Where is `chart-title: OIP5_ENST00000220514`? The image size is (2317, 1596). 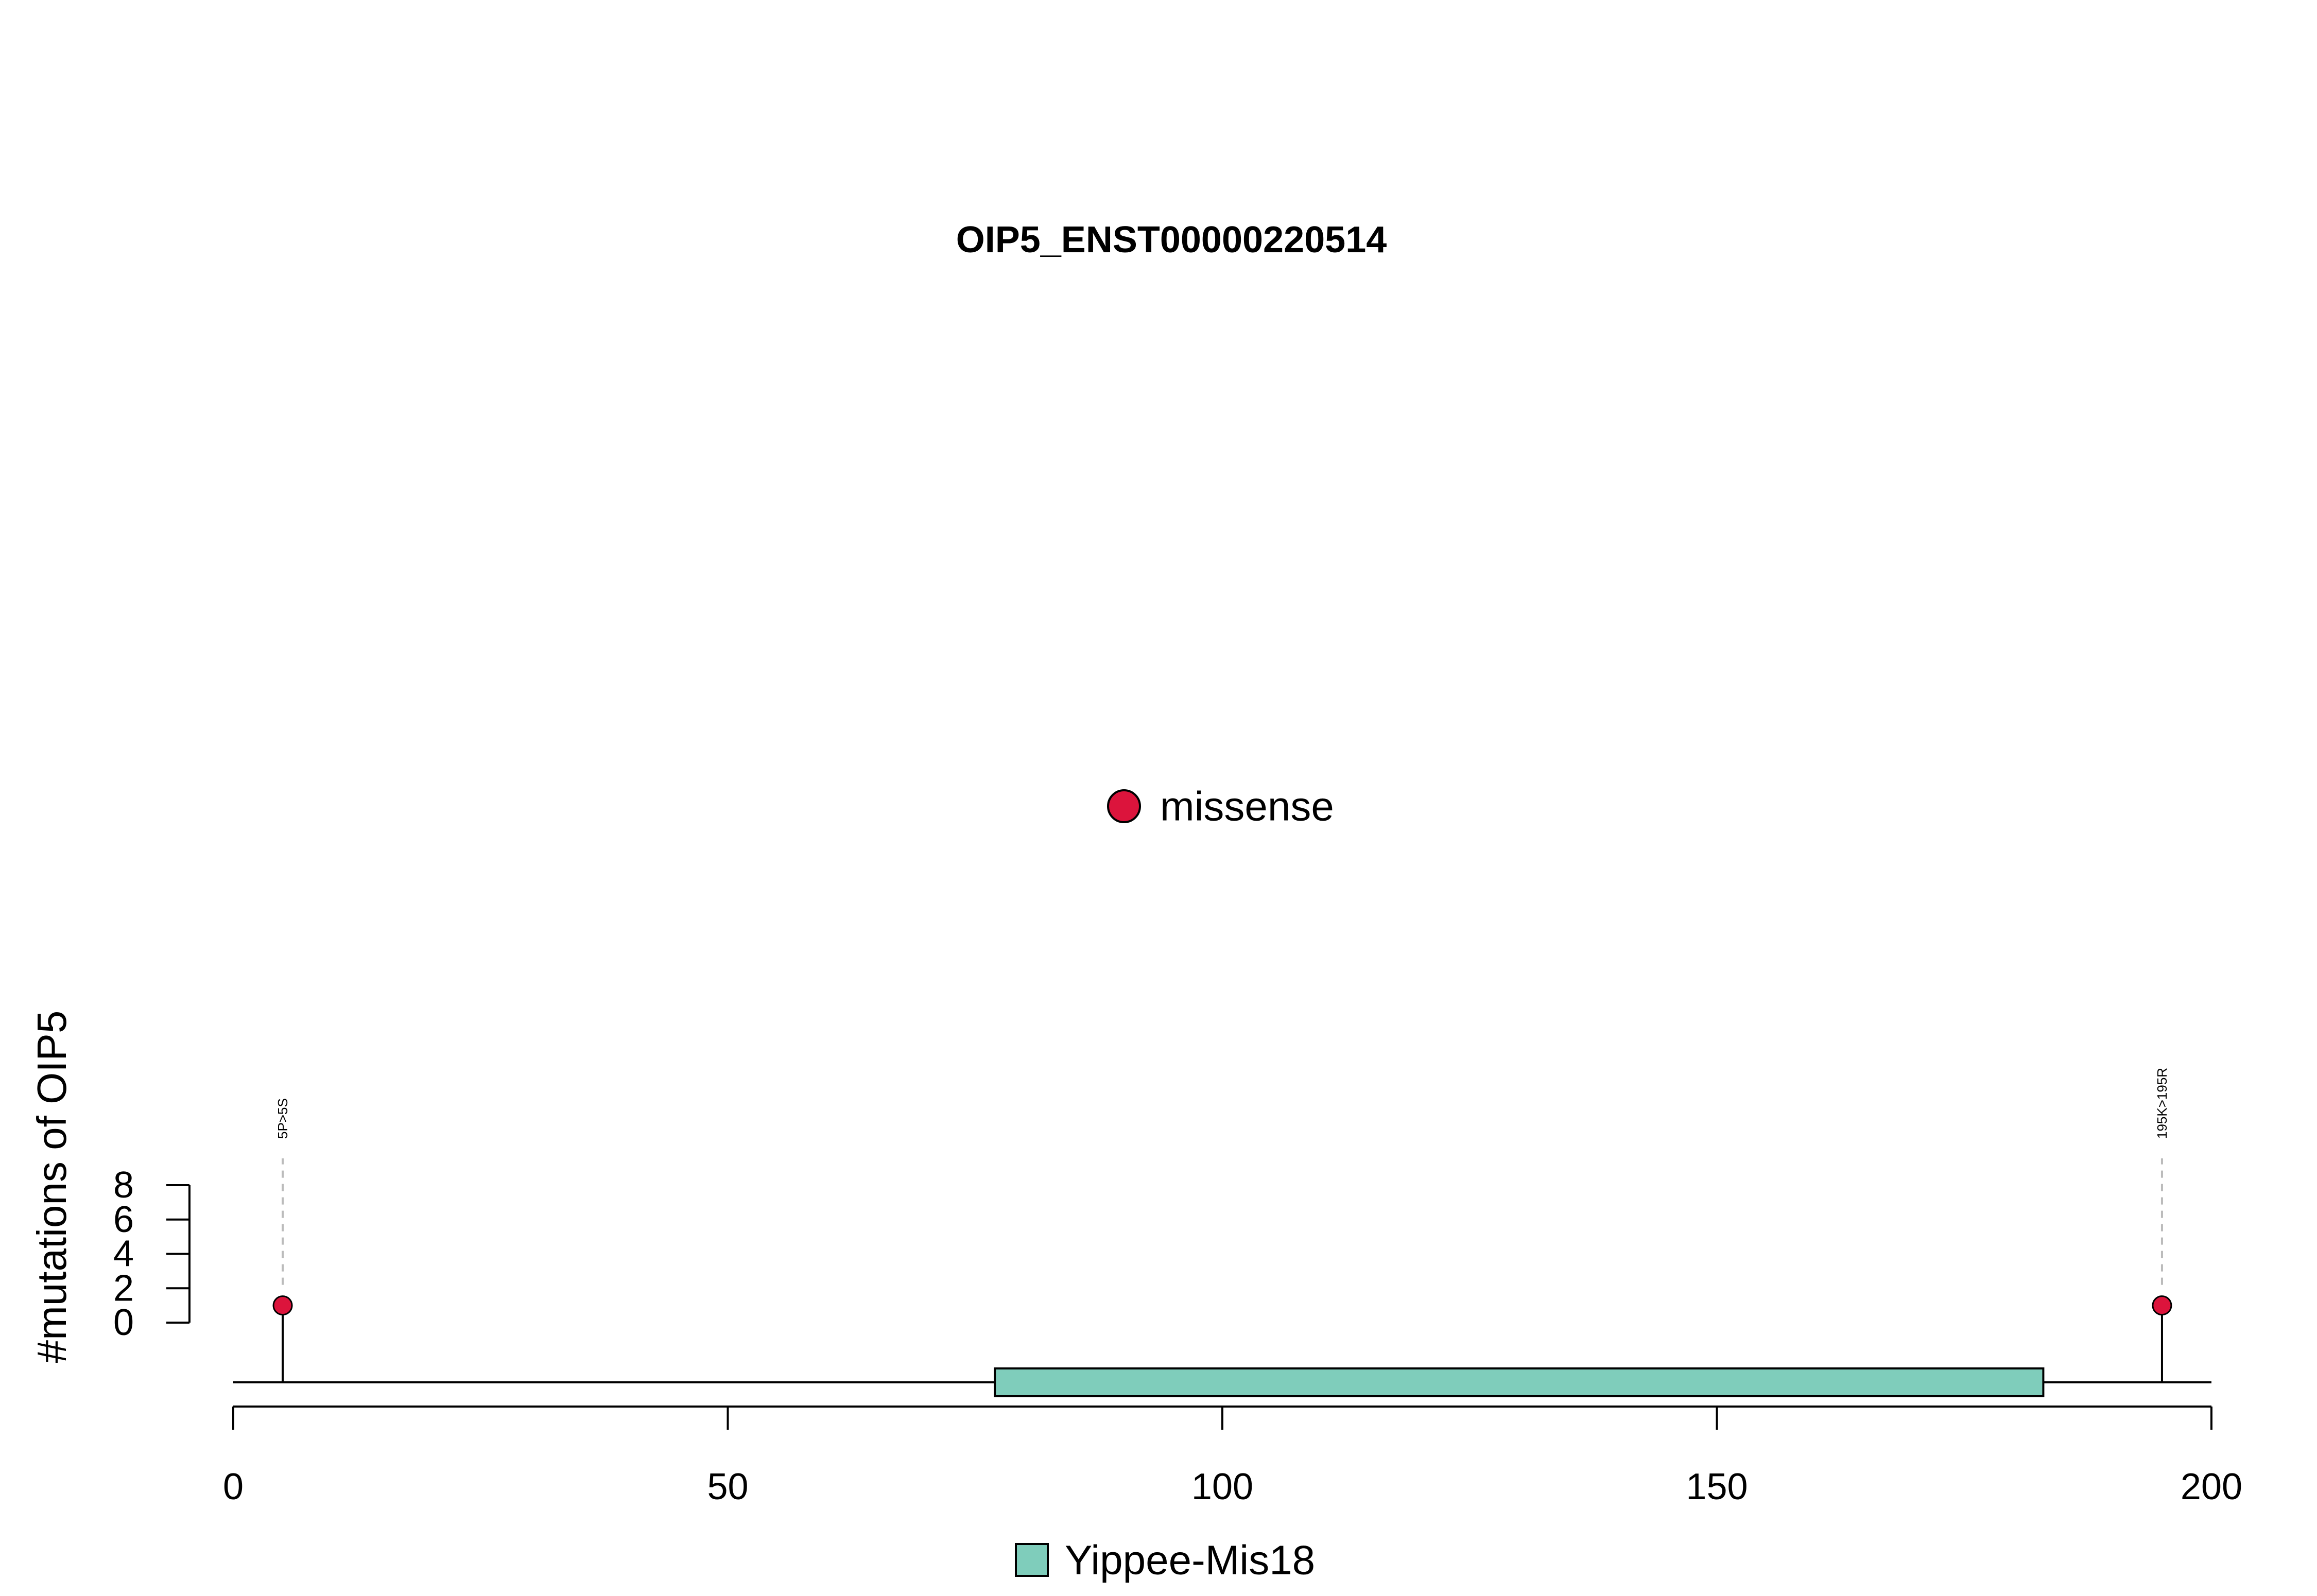
chart-title: OIP5_ENST00000220514 is located at coordinates (1171, 240).